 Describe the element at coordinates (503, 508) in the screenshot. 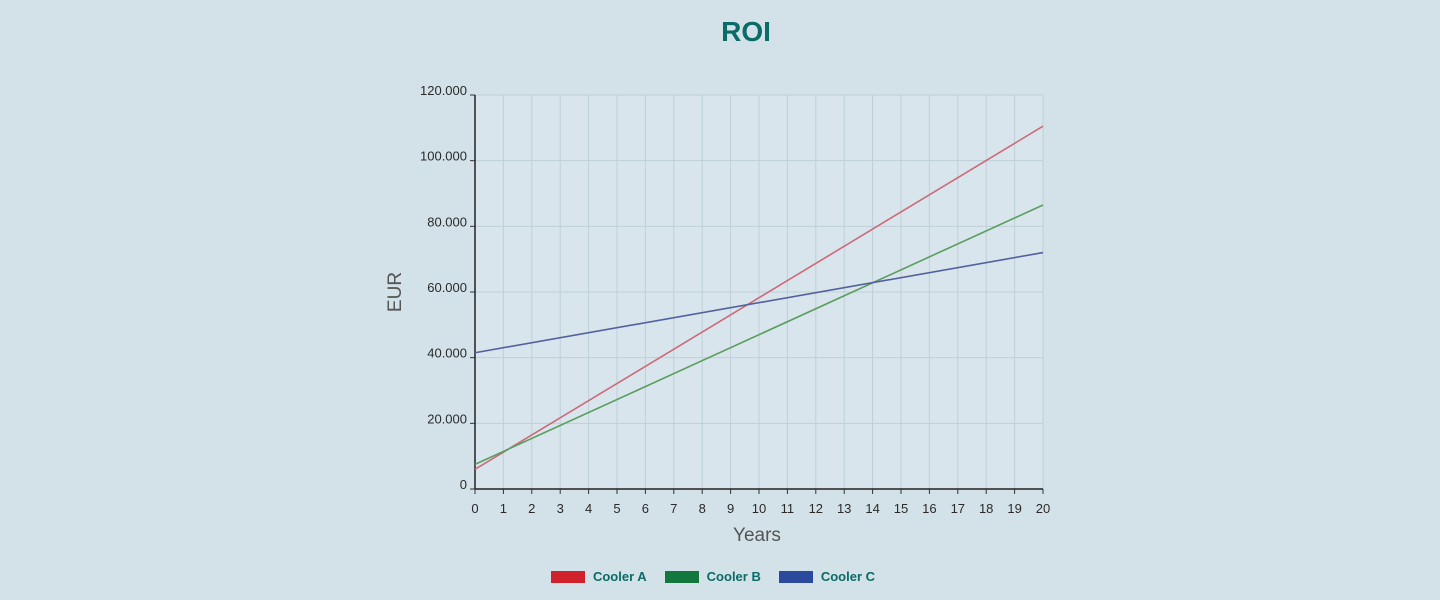

I see `x-tick-label-1: 1` at that location.